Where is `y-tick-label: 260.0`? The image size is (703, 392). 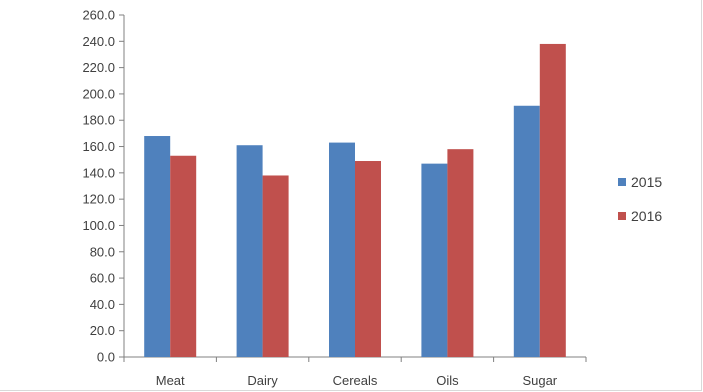 y-tick-label: 260.0 is located at coordinates (98, 15).